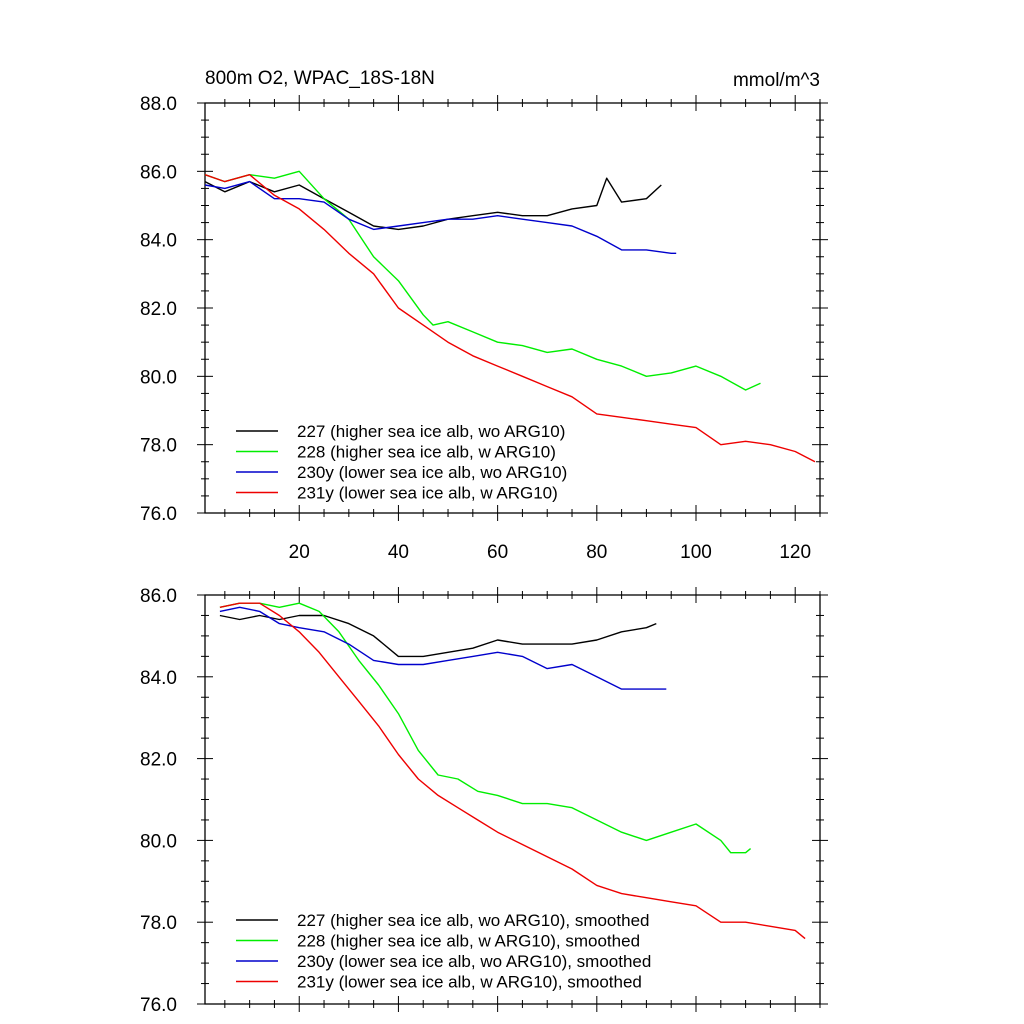 The image size is (1024, 1024). Describe the element at coordinates (299, 552) in the screenshot. I see `x-tick-label: 20` at that location.